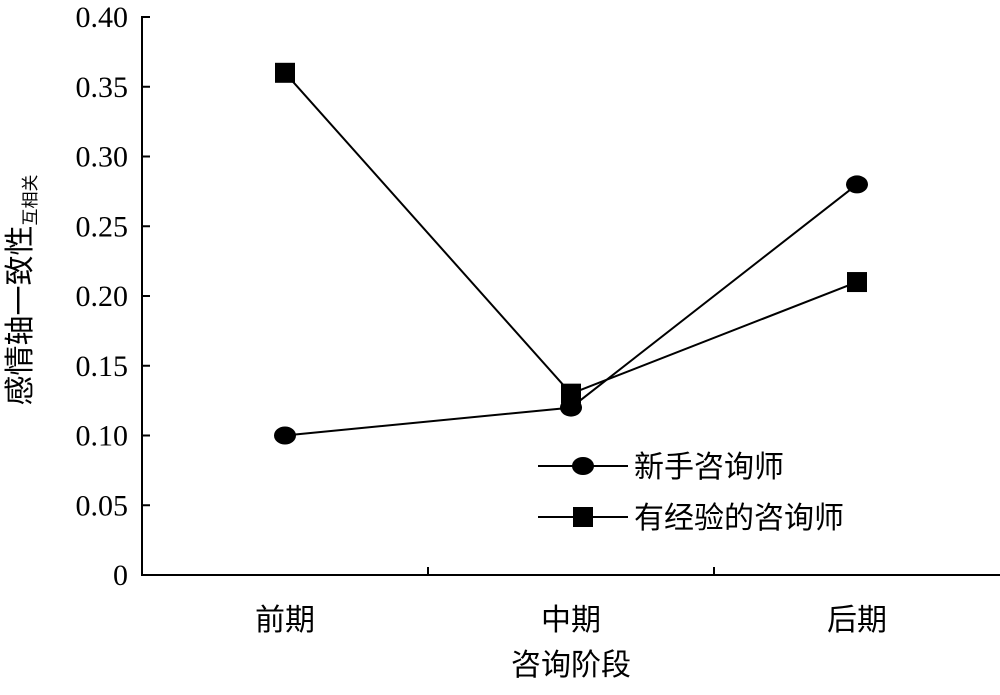 Image resolution: width=1000 pixels, height=695 pixels. What do you see at coordinates (571, 620) in the screenshot?
I see `x-tick-label: 中期` at bounding box center [571, 620].